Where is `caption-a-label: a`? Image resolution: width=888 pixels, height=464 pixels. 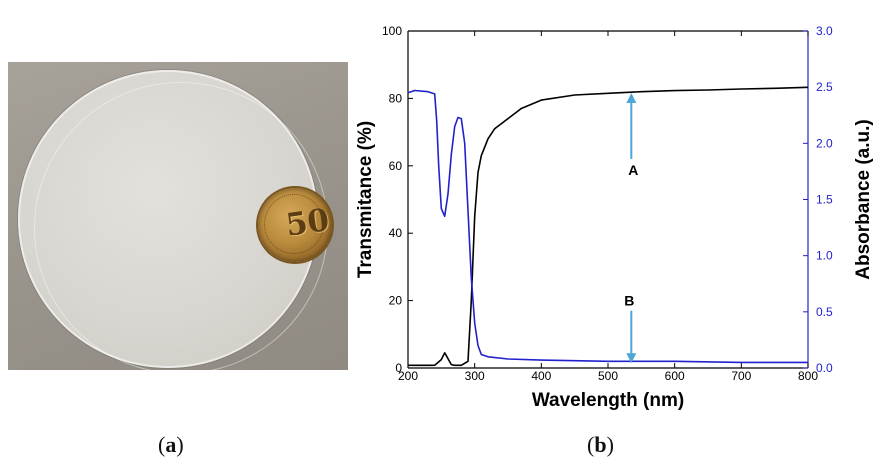
caption-a-label: a is located at coordinates (171, 444).